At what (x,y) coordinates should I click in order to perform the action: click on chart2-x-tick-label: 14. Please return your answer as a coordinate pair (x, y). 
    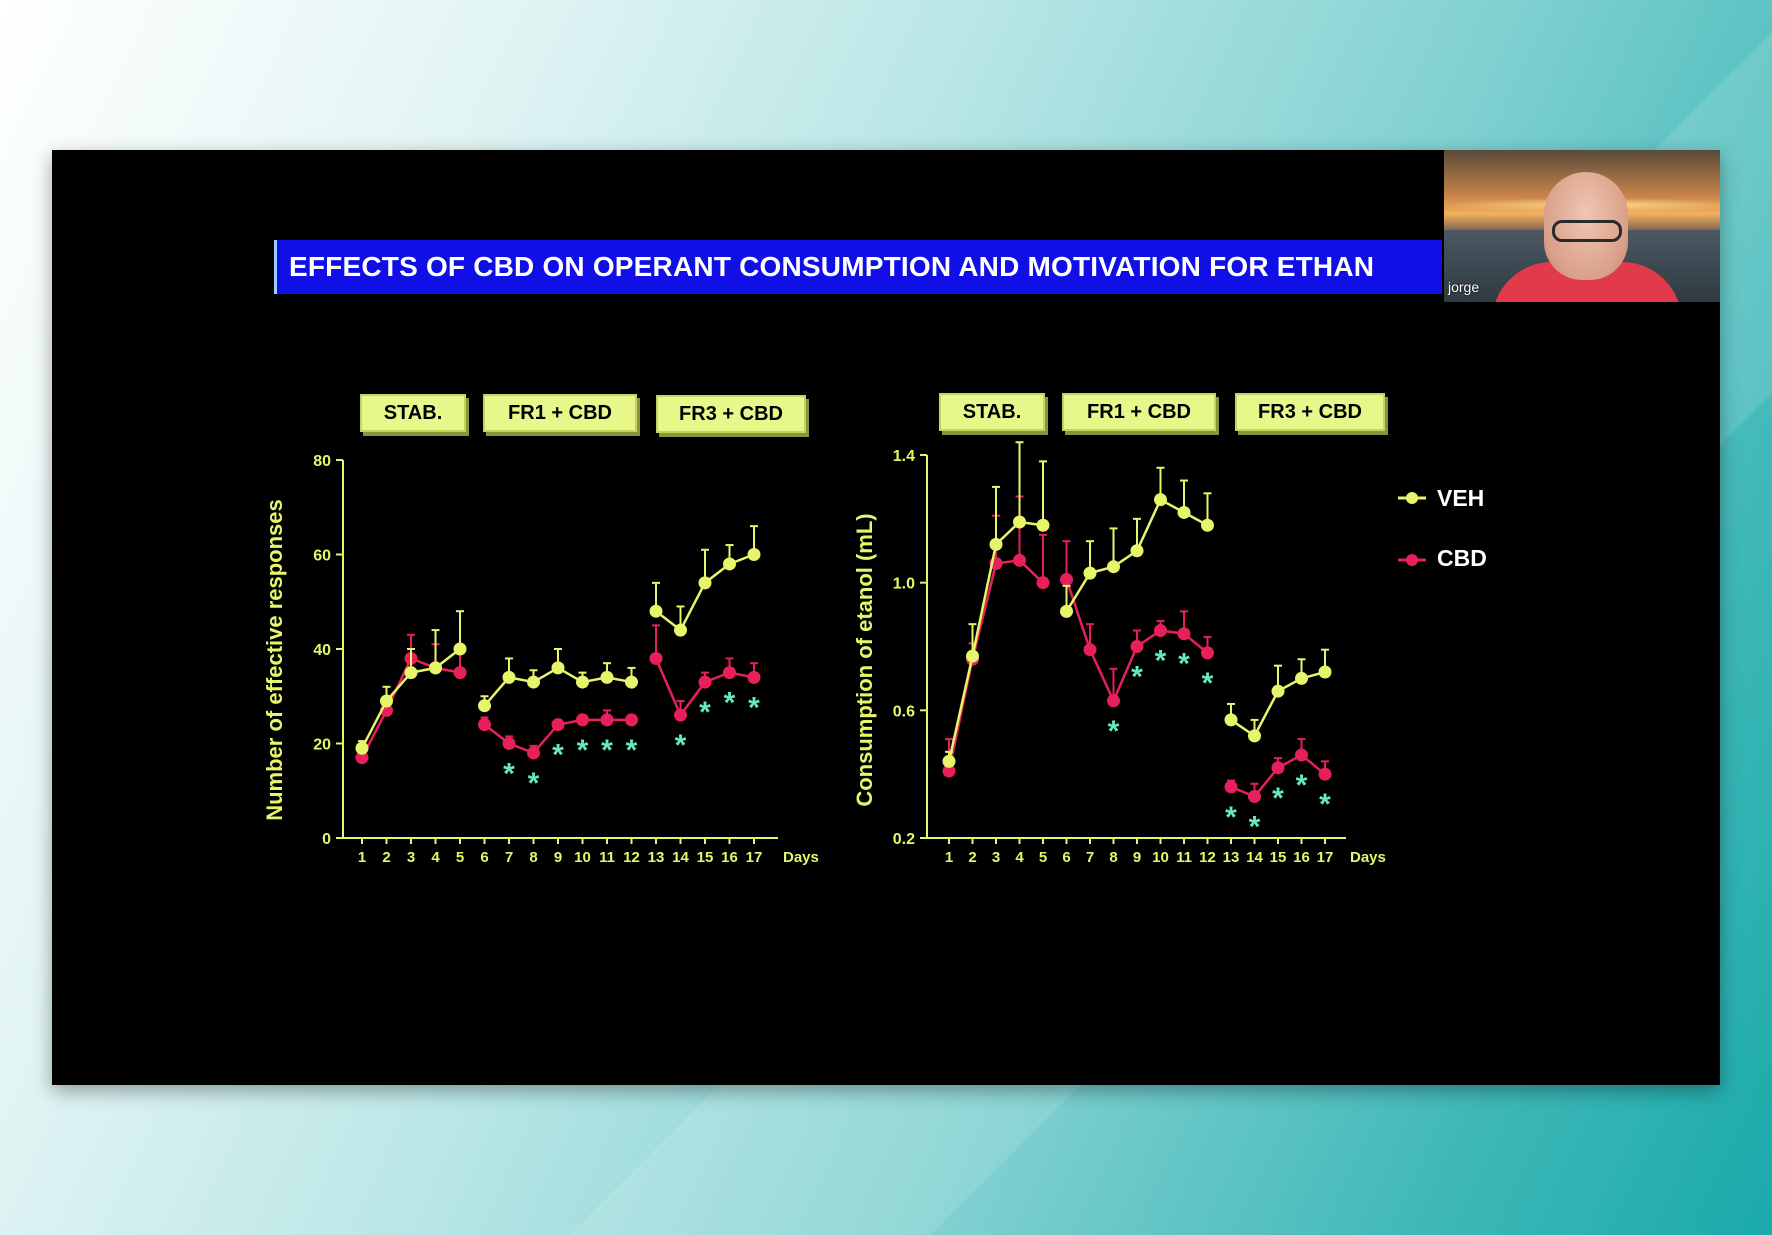
    Looking at the image, I should click on (1254, 857).